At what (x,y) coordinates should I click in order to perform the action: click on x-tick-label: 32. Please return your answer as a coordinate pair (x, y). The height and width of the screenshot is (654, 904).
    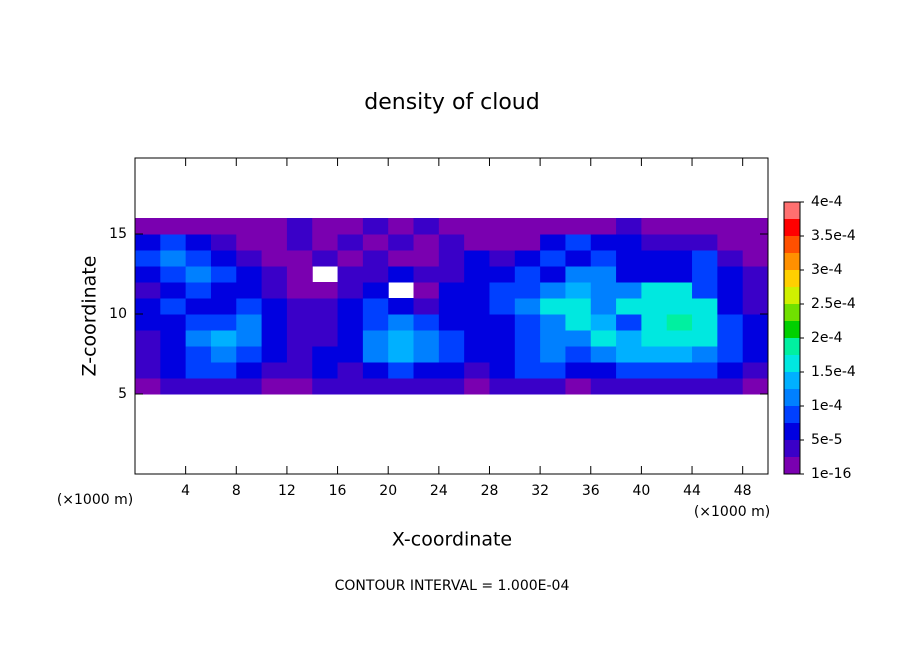
    Looking at the image, I should click on (540, 491).